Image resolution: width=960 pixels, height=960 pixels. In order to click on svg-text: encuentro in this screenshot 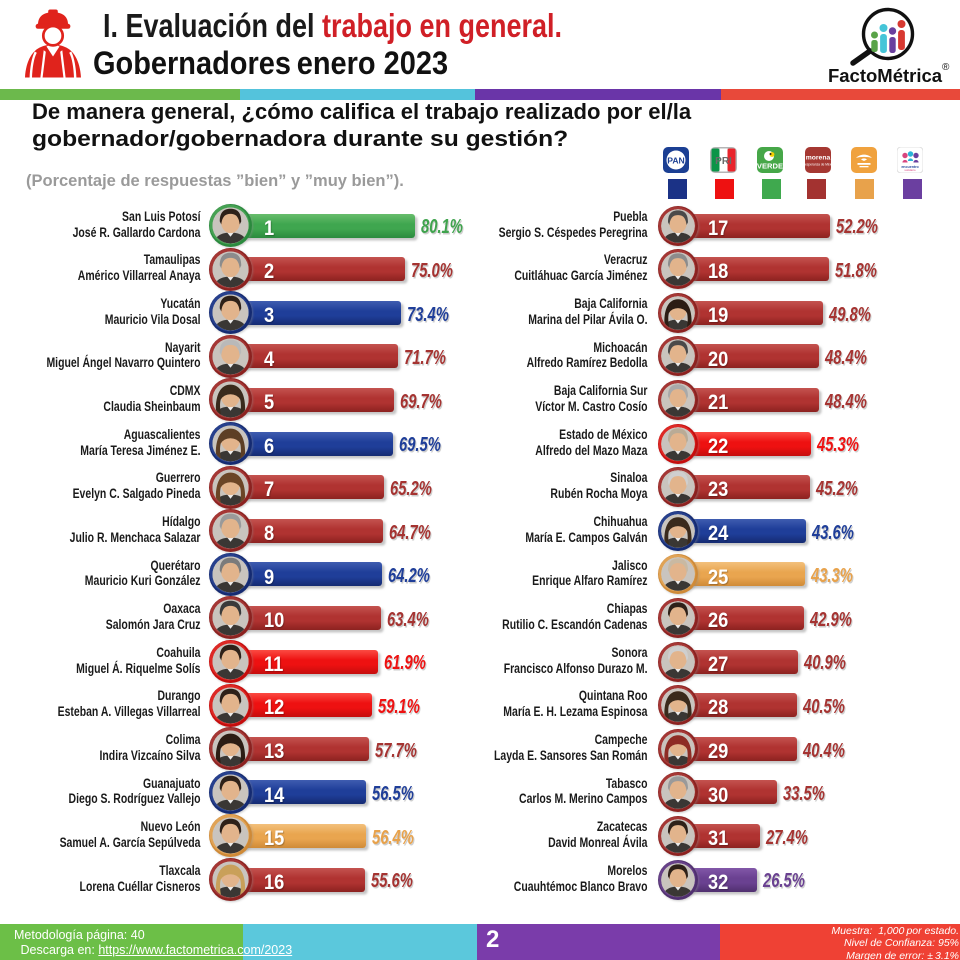, I will do `click(910, 167)`.